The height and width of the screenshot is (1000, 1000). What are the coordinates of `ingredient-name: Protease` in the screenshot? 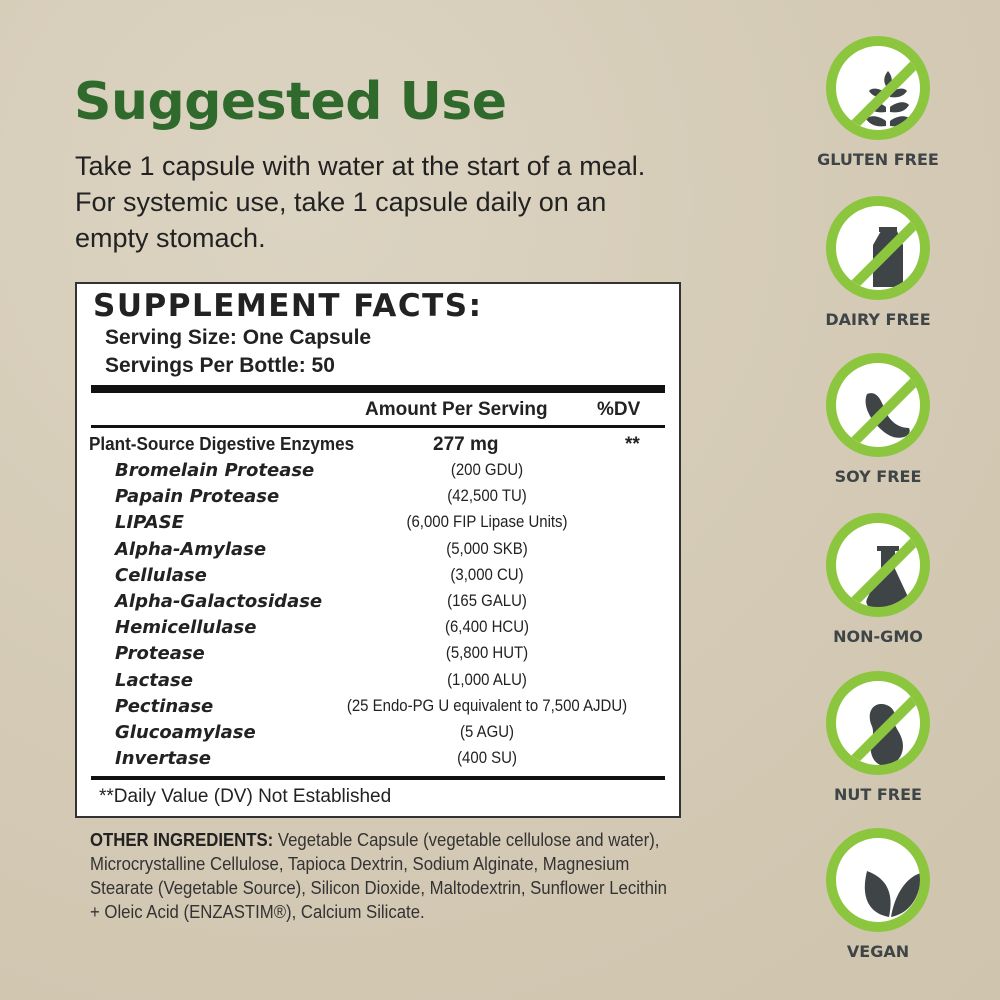 It's located at (160, 654).